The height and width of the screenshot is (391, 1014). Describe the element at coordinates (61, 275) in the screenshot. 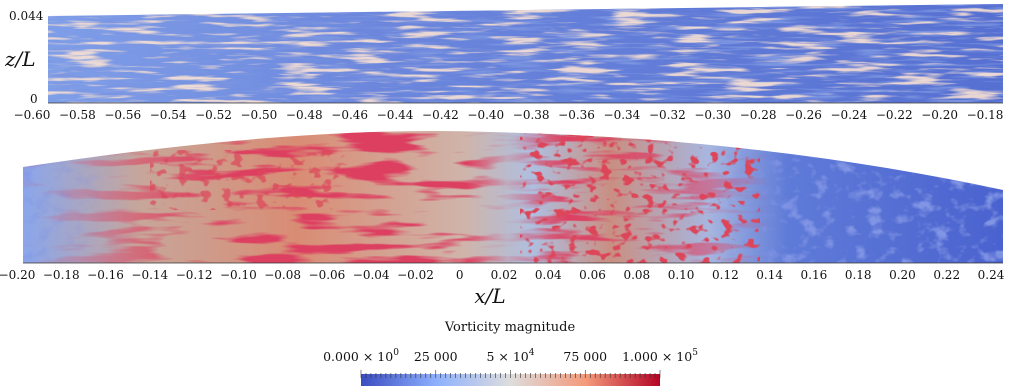

I see `bottom-x-tick-label: −0.18` at that location.